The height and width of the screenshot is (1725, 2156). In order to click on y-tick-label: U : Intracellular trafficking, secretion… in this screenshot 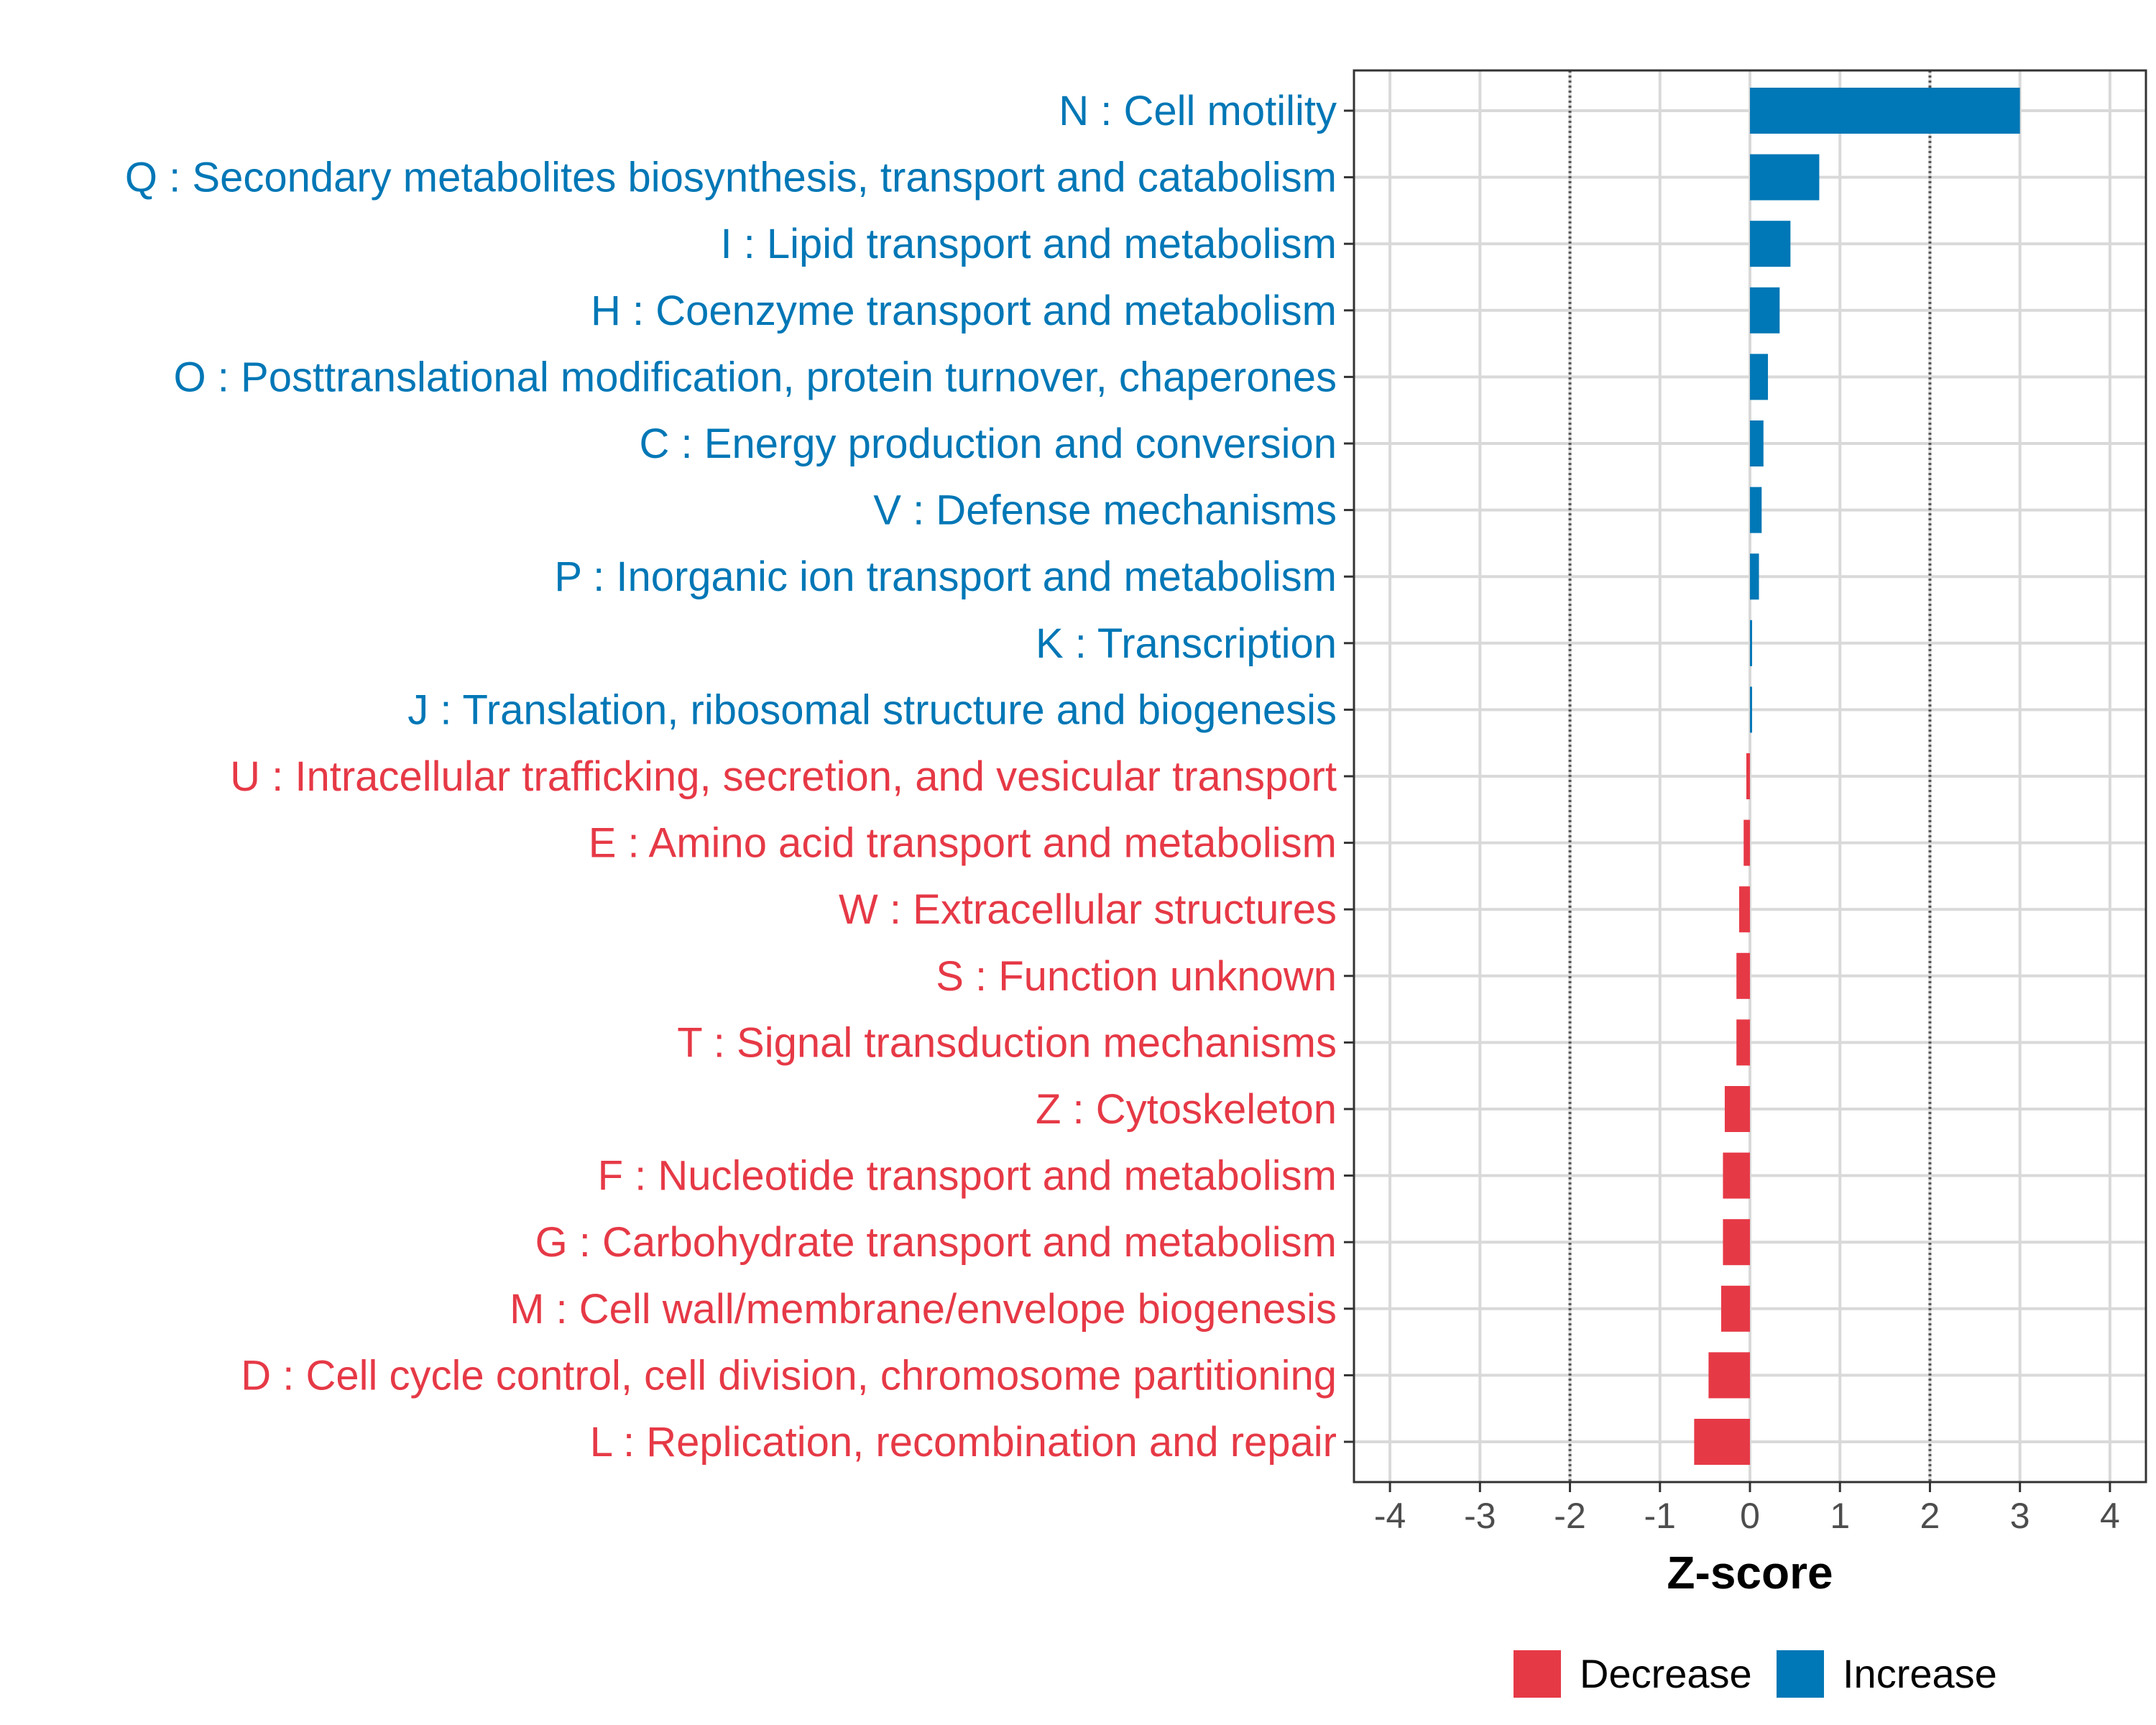, I will do `click(784, 776)`.